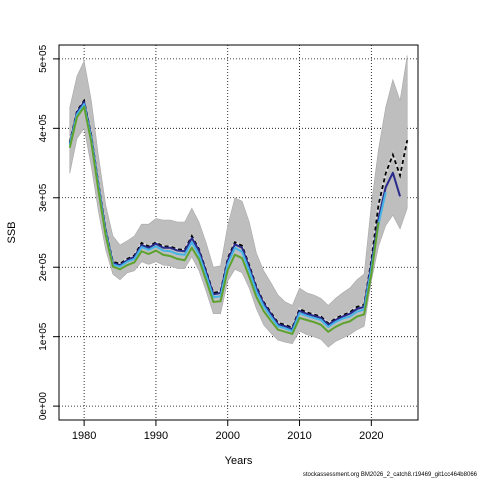  What do you see at coordinates (43, 58) in the screenshot?
I see `y-tick-label: 5e+05` at bounding box center [43, 58].